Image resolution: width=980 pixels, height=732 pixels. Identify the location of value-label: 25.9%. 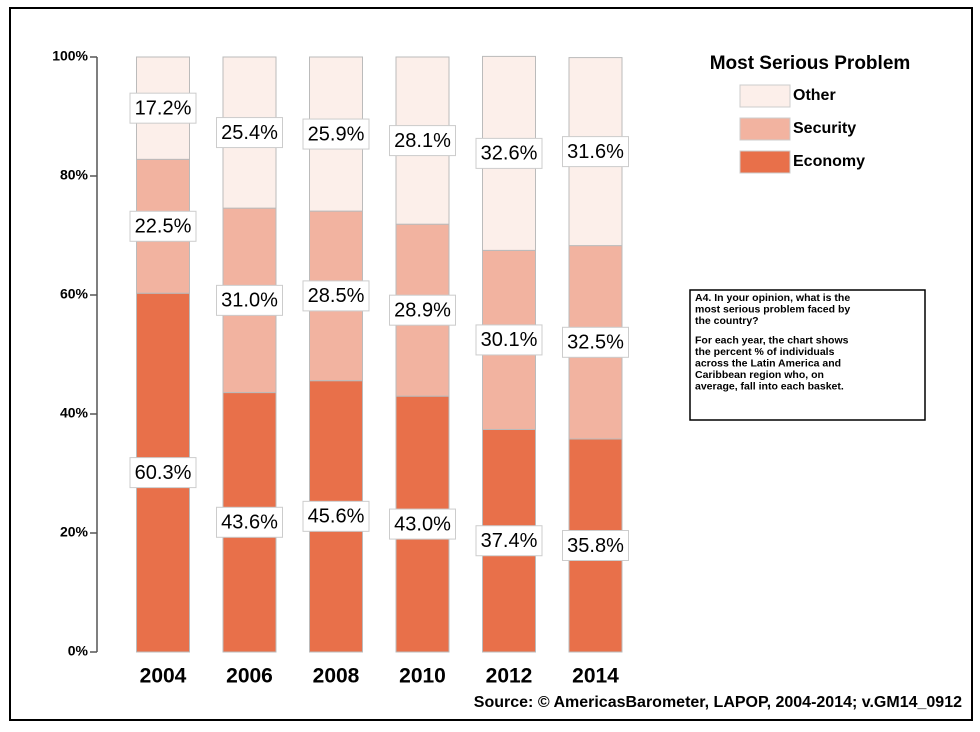
(336, 134).